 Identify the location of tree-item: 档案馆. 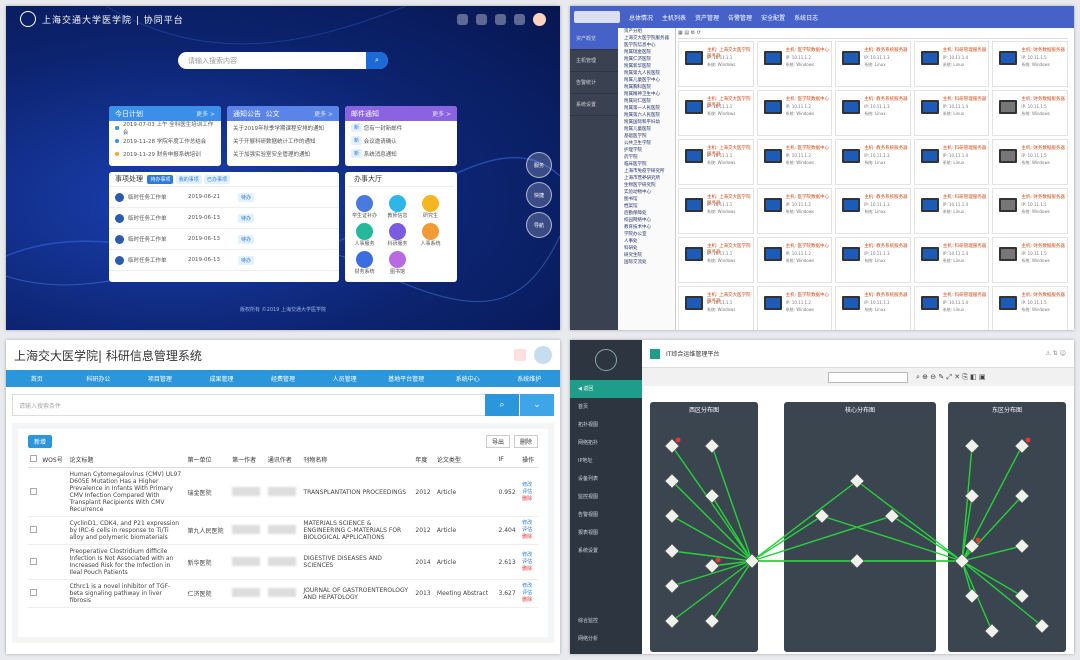
(631, 206).